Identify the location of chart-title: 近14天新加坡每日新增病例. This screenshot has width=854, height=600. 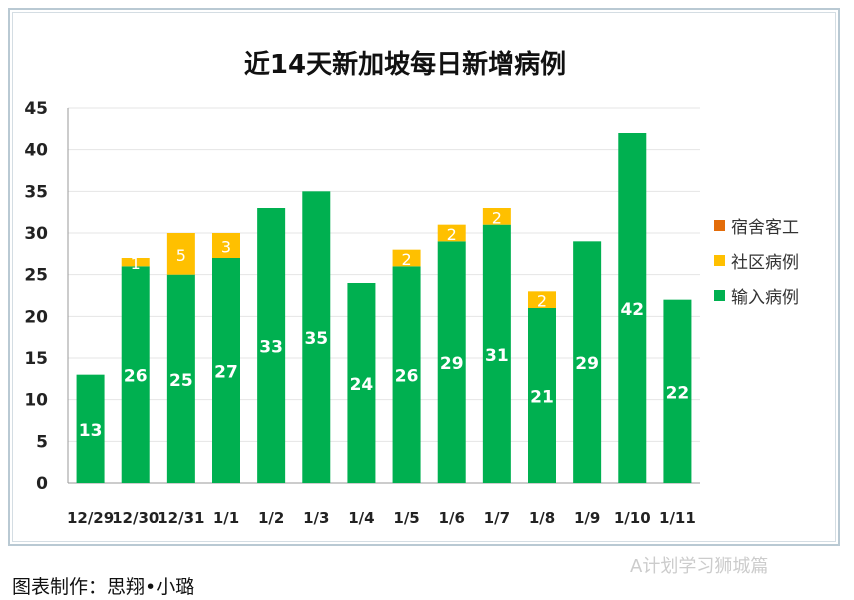
(405, 65).